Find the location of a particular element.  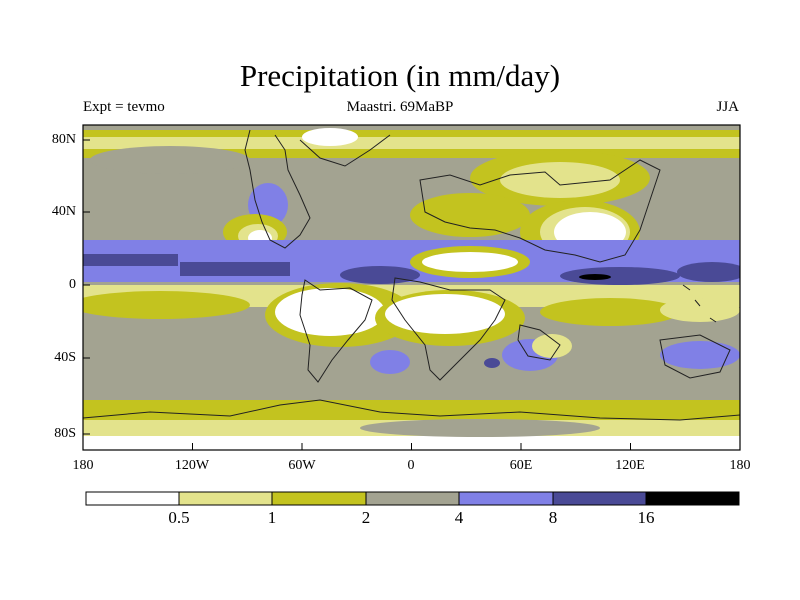

lat-label-0: 0 is located at coordinates (72, 284).